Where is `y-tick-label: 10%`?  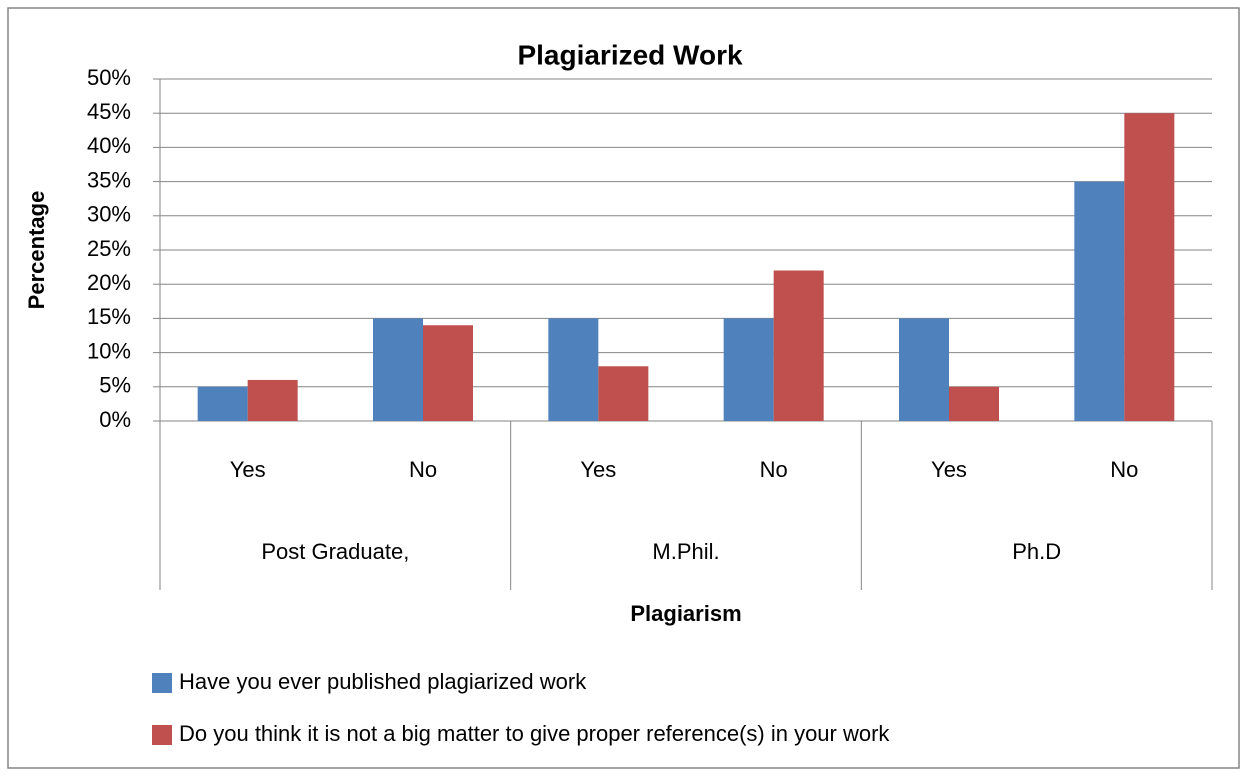 y-tick-label: 10% is located at coordinates (109, 350).